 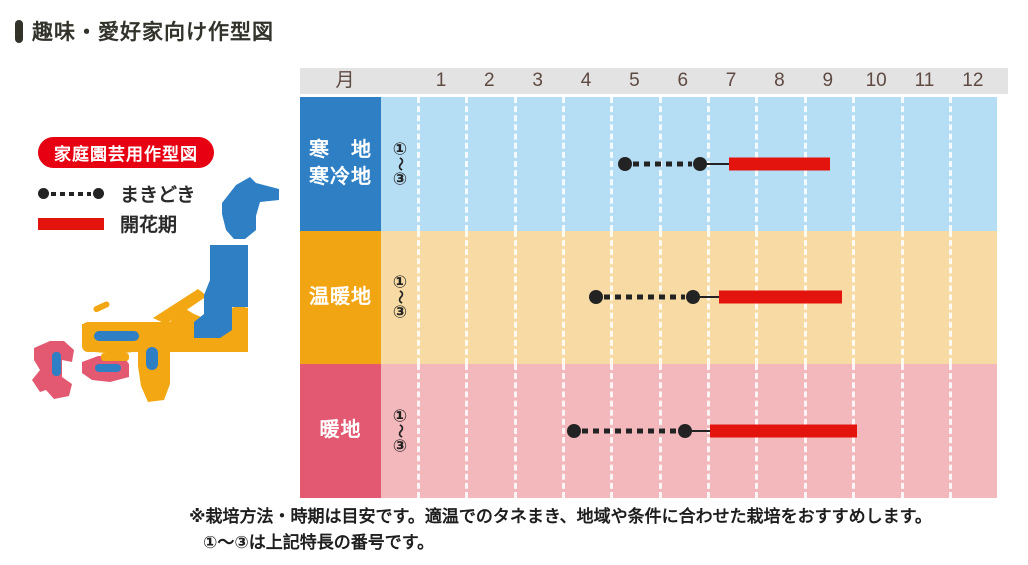 I want to click on japan-climate-map, so click(x=155, y=289).